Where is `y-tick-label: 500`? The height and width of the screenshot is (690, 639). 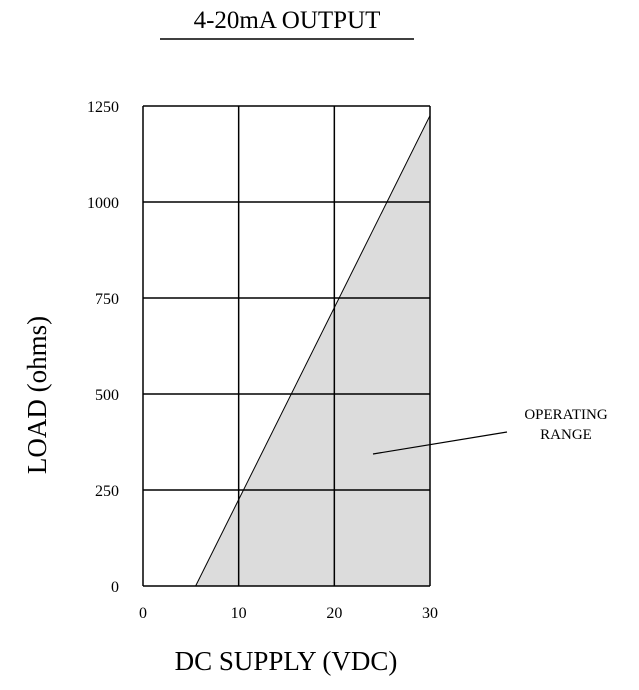 y-tick-label: 500 is located at coordinates (107, 395).